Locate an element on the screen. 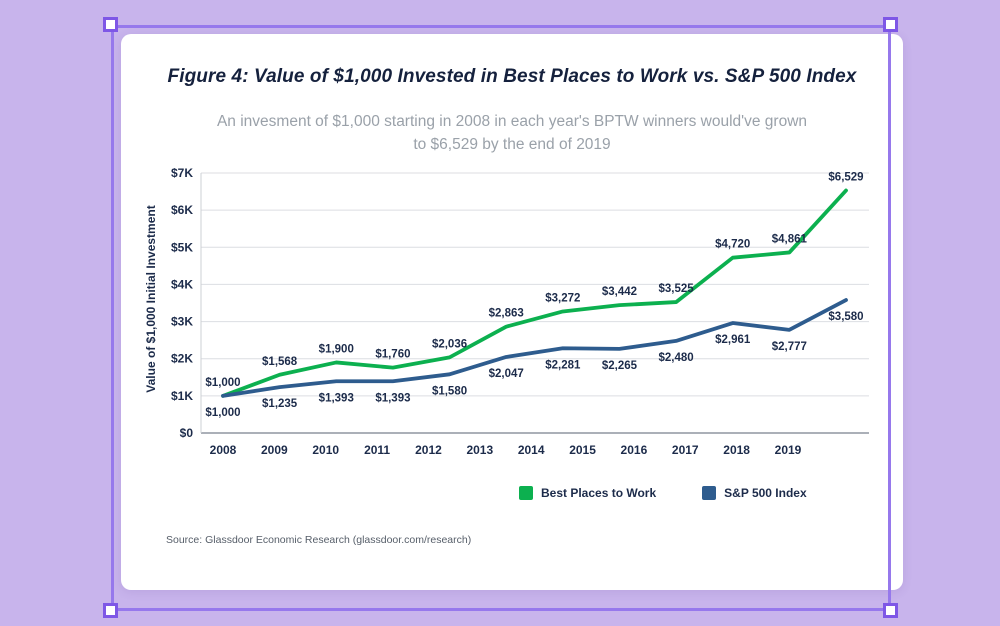 Image resolution: width=1000 pixels, height=626 pixels. svg-text: $2,281 is located at coordinates (563, 365).